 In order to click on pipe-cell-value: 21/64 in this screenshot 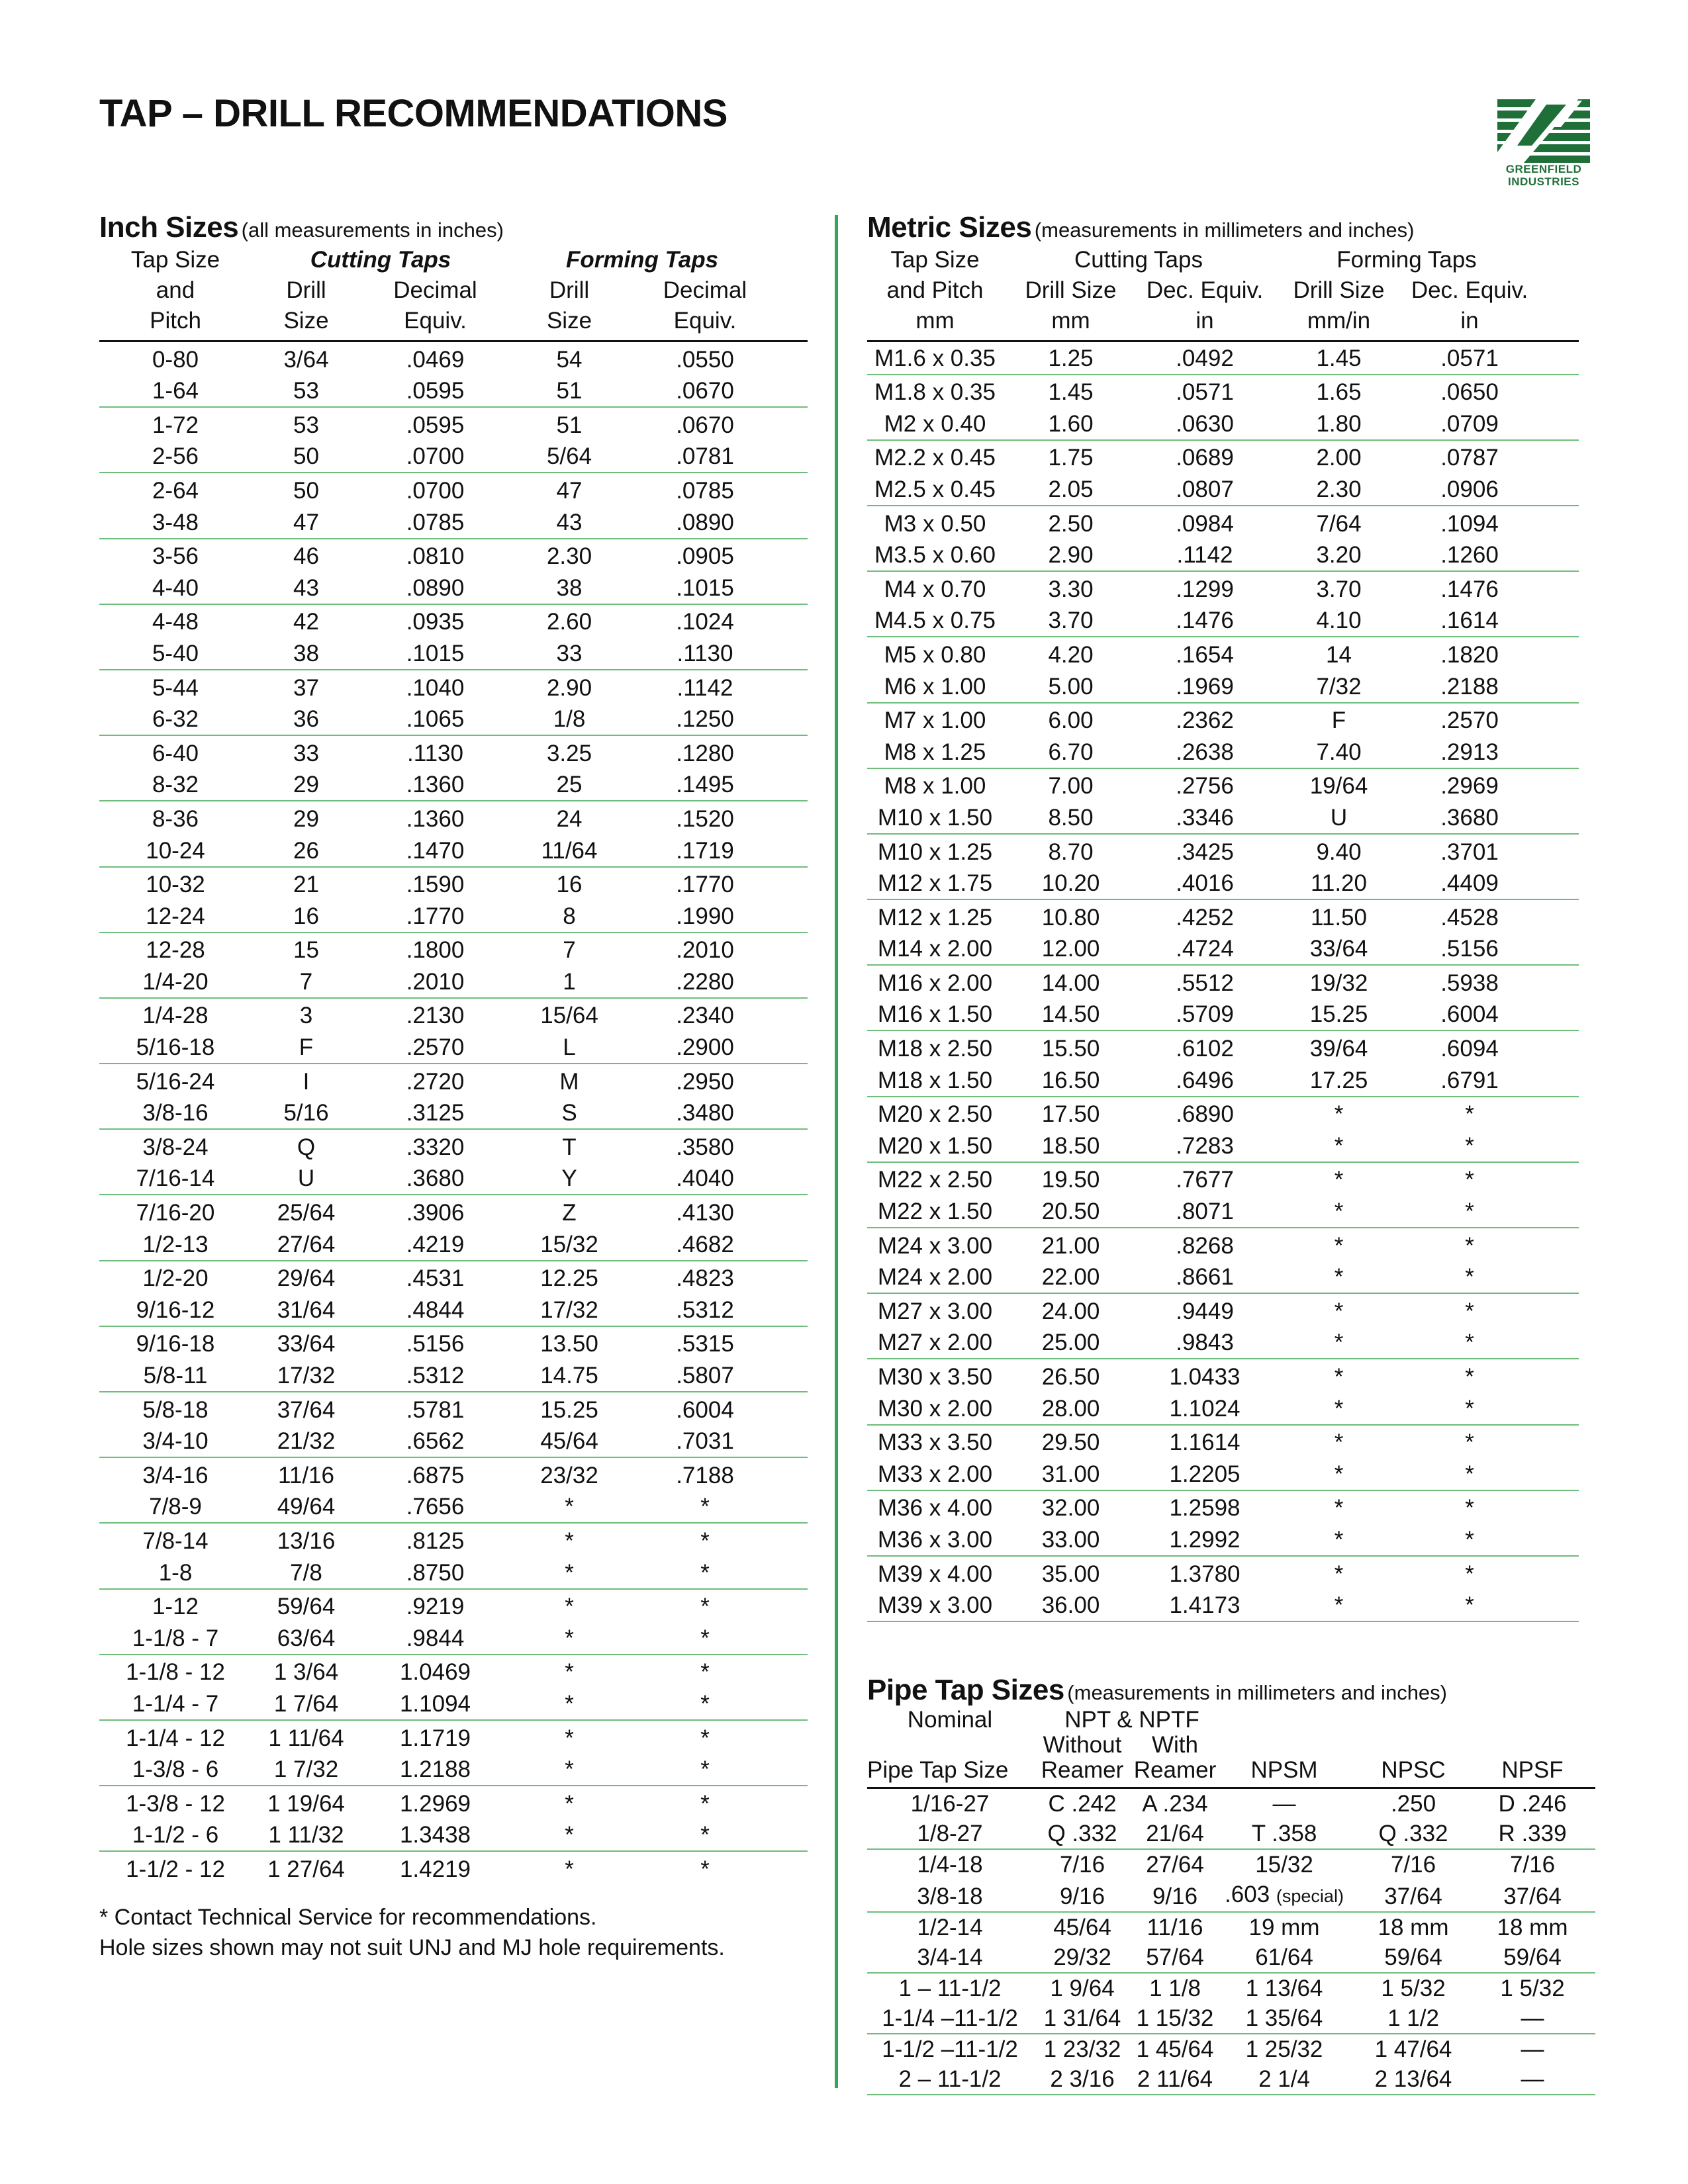, I will do `click(1175, 1834)`.